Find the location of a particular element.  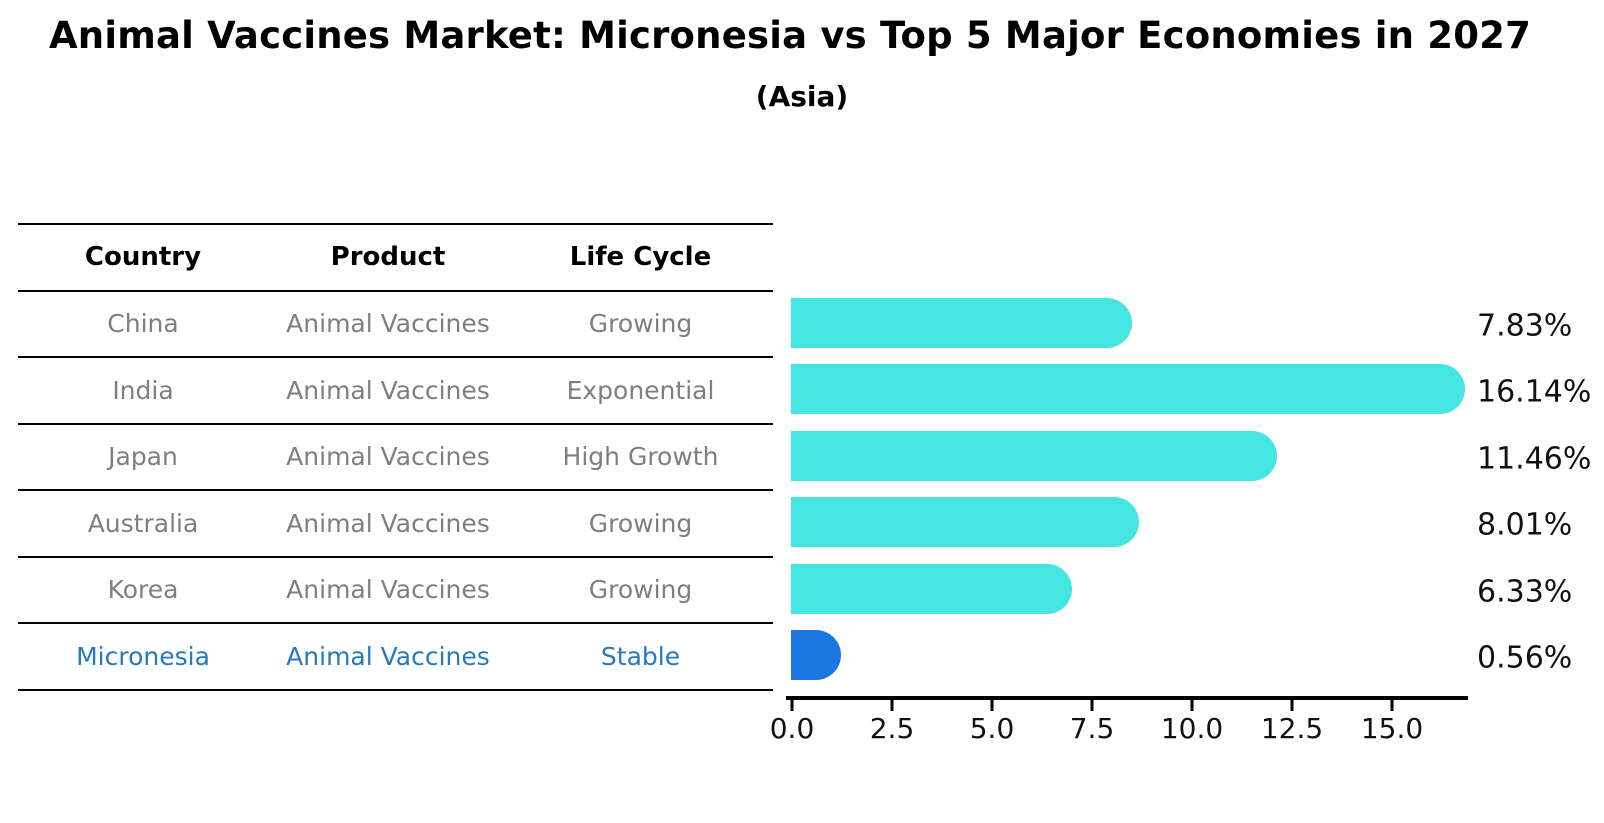

x-axis-tick-label: 7.5 is located at coordinates (1092, 728).